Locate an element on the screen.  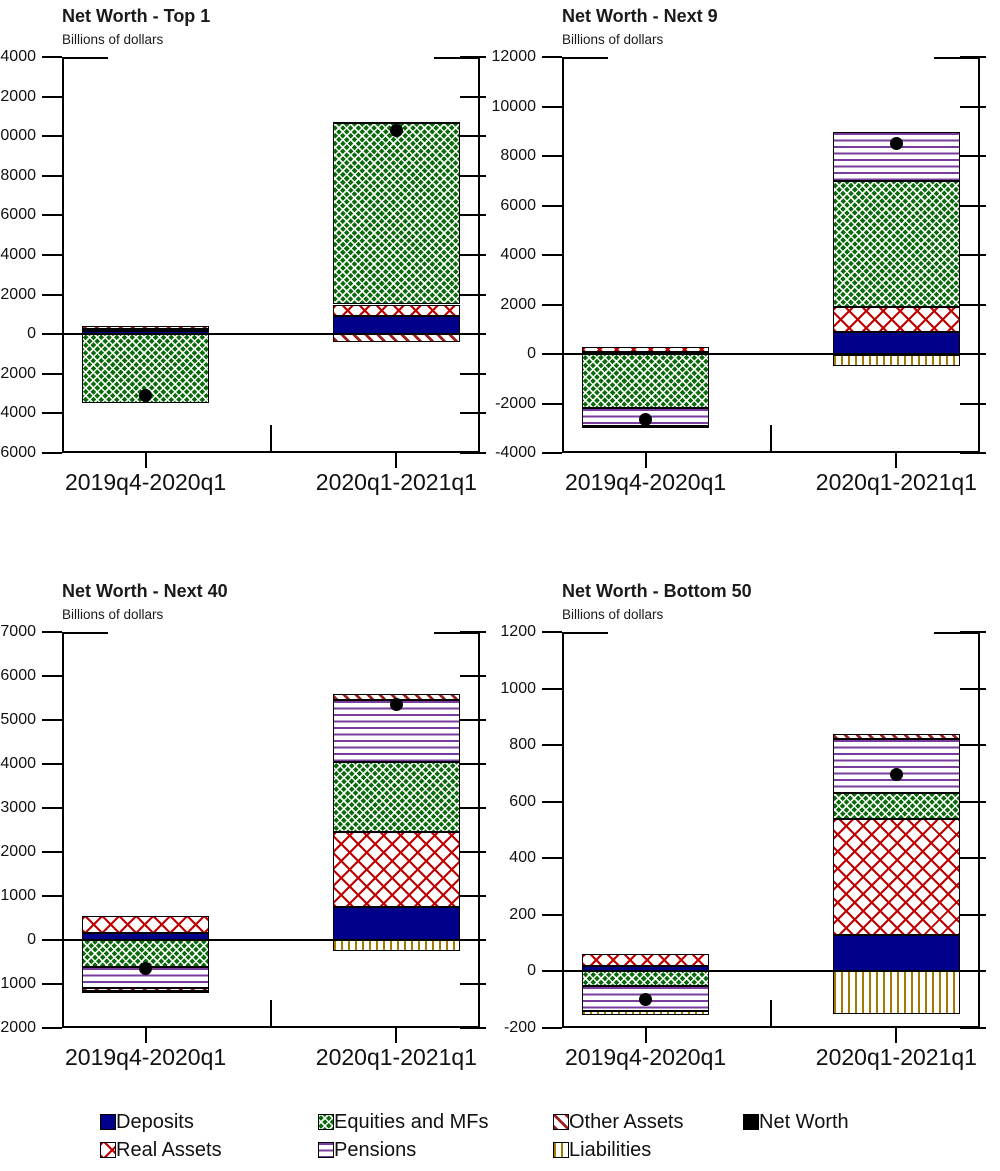
legend-item-deposits: Deposits is located at coordinates (147, 1122).